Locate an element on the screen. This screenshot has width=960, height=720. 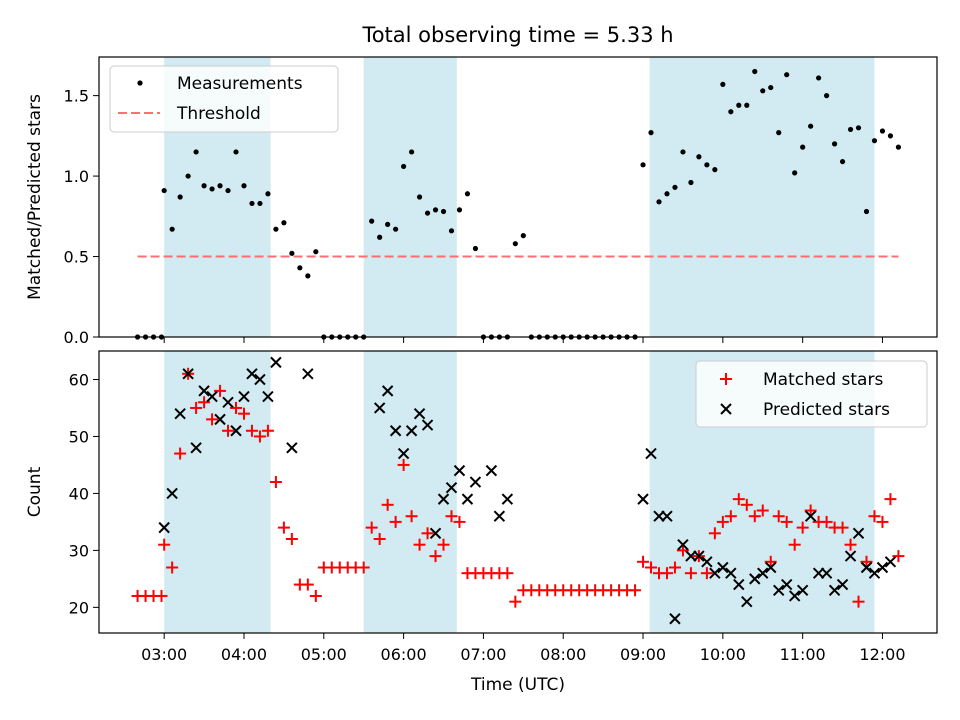
y-tick-label: 20 is located at coordinates (79, 607).